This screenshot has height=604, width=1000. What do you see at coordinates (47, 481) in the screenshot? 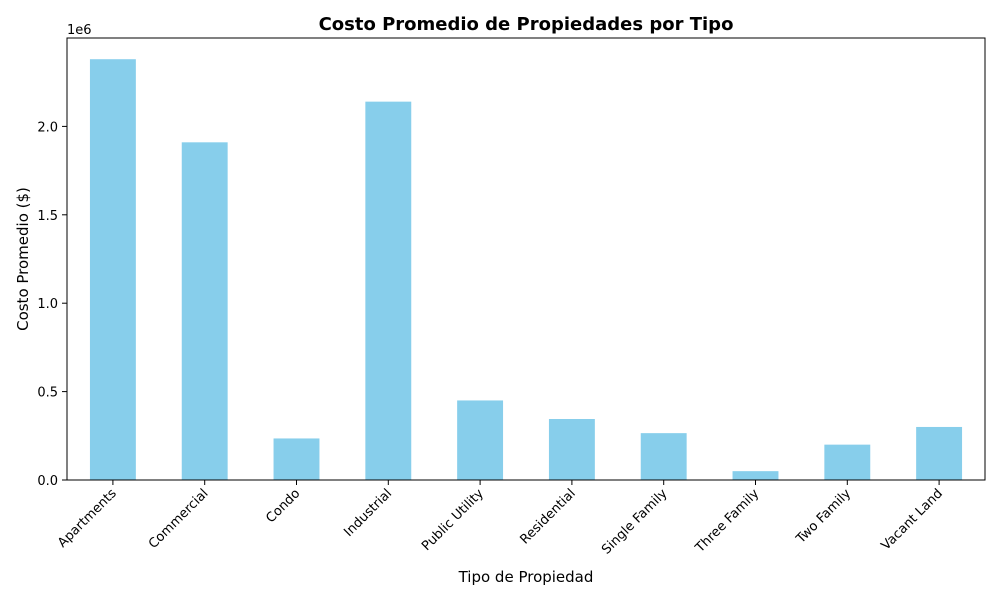
I see `y-tick-label: 0.0` at bounding box center [47, 481].